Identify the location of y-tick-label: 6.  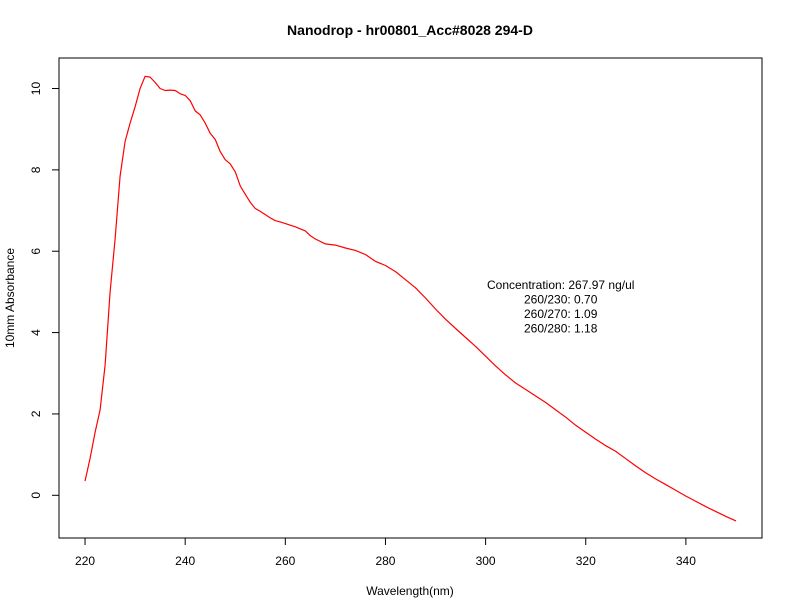
(36, 251).